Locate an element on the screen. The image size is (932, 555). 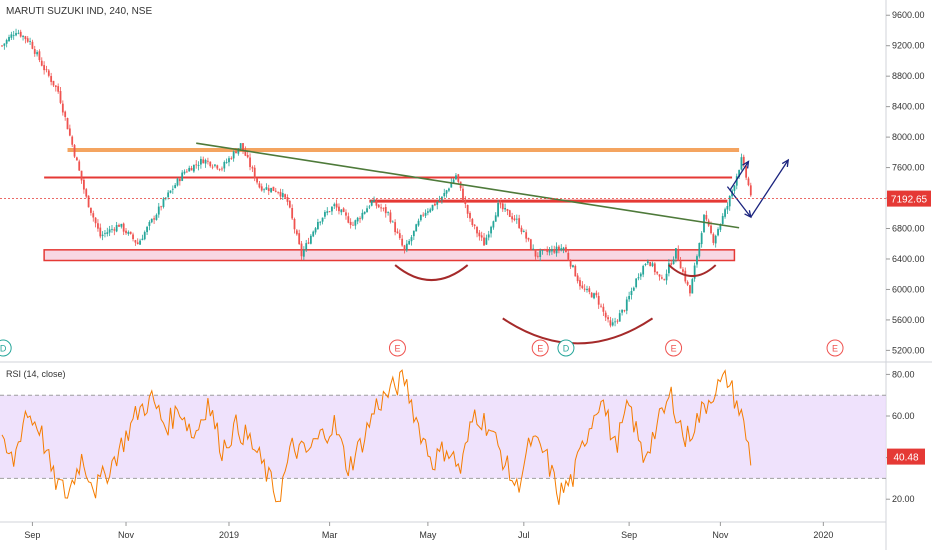
projection-arrow-up-short is located at coordinates (739, 176).